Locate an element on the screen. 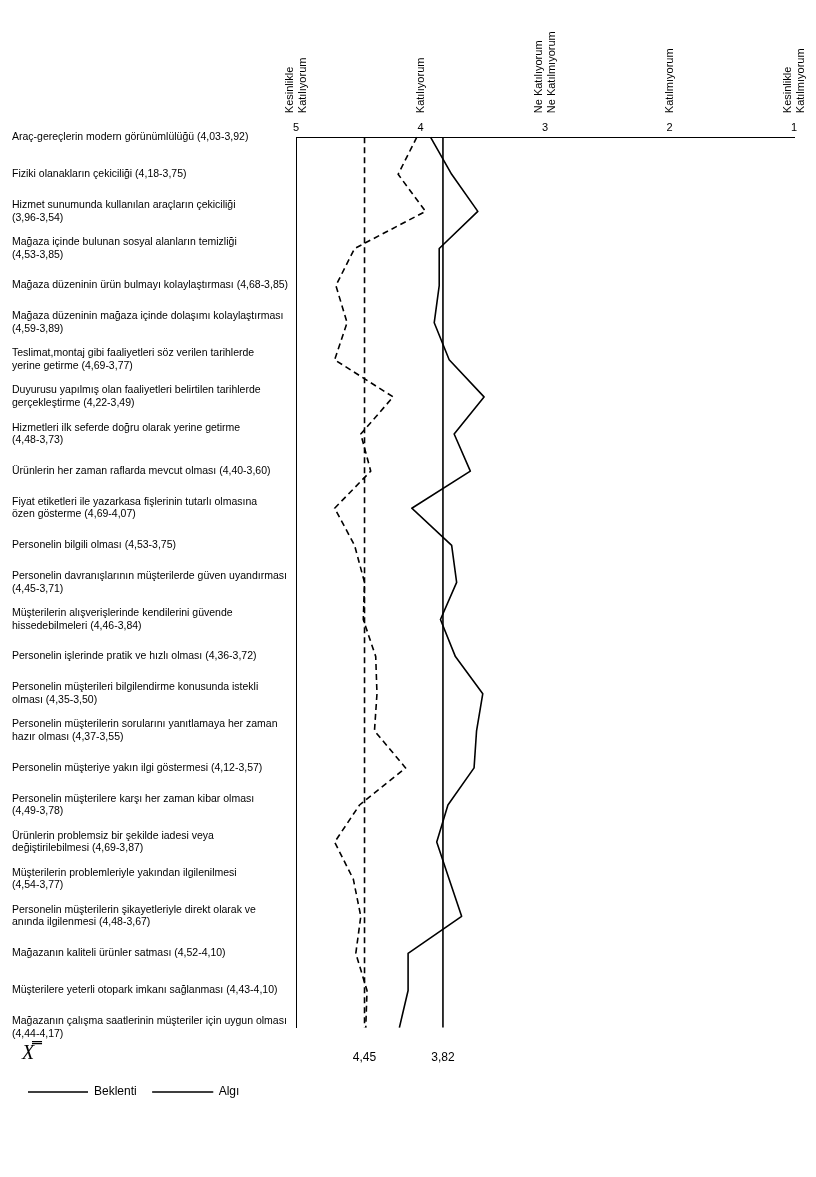 The image size is (816, 1177). y-tick-label: Personelin davranışlarının müşterilerde güven uyandırması (4,45-3,71) is located at coordinates (149, 581).